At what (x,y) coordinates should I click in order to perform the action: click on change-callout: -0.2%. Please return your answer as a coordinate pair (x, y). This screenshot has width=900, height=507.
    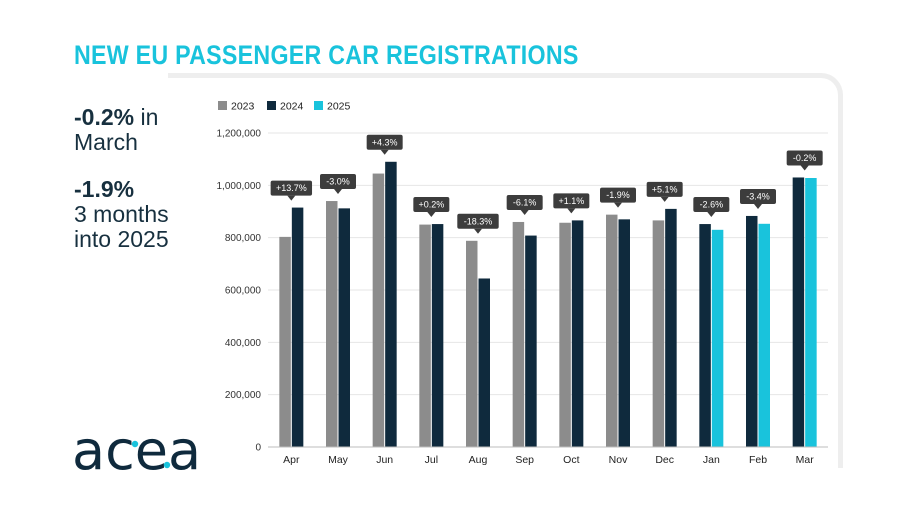
    Looking at the image, I should click on (804, 160).